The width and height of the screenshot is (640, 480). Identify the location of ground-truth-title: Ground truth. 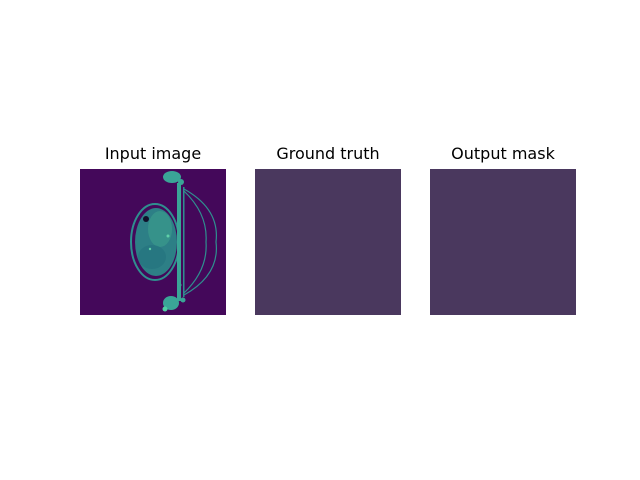
(328, 153).